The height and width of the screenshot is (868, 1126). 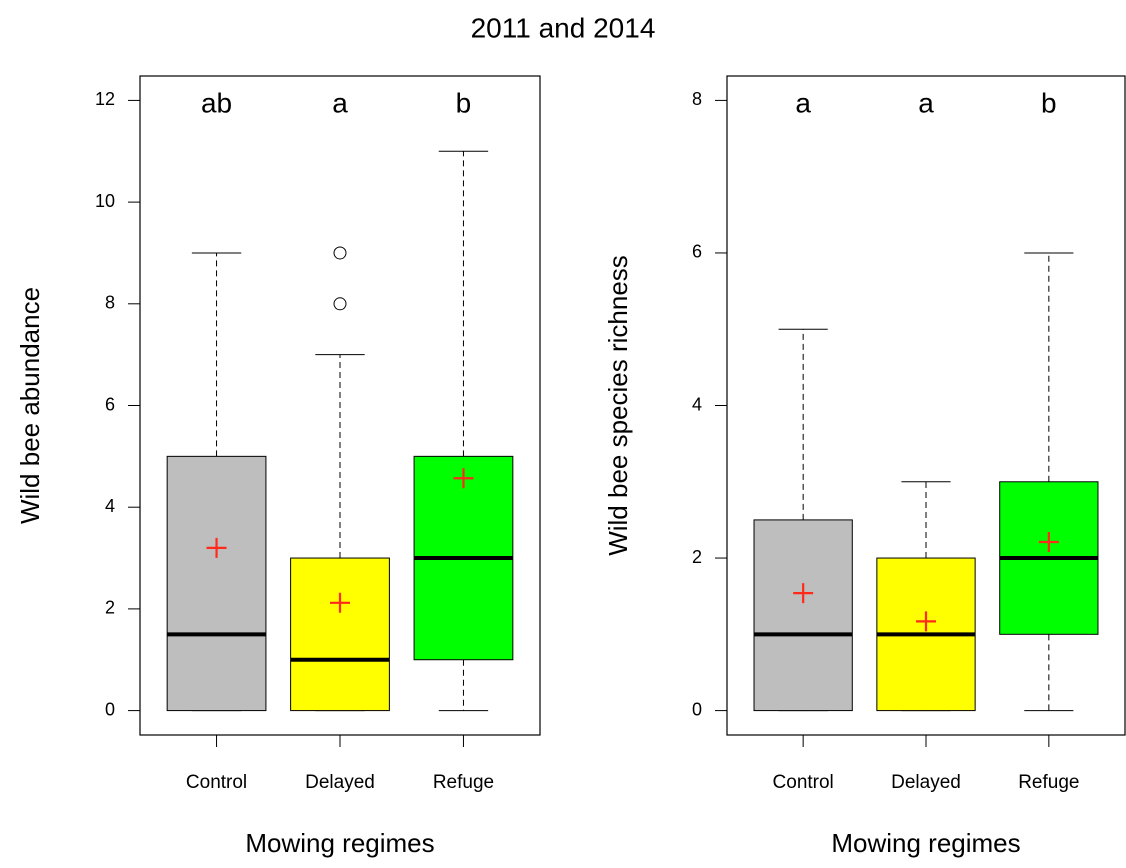 What do you see at coordinates (618, 405) in the screenshot?
I see `y-axis-label: Wild bee species richness` at bounding box center [618, 405].